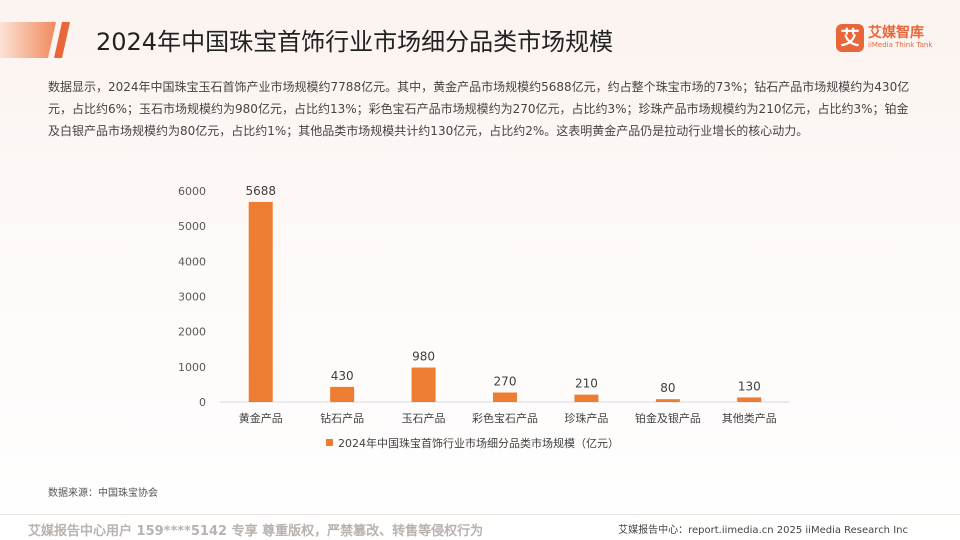  I want to click on y-tick-label: 4000, so click(192, 261).